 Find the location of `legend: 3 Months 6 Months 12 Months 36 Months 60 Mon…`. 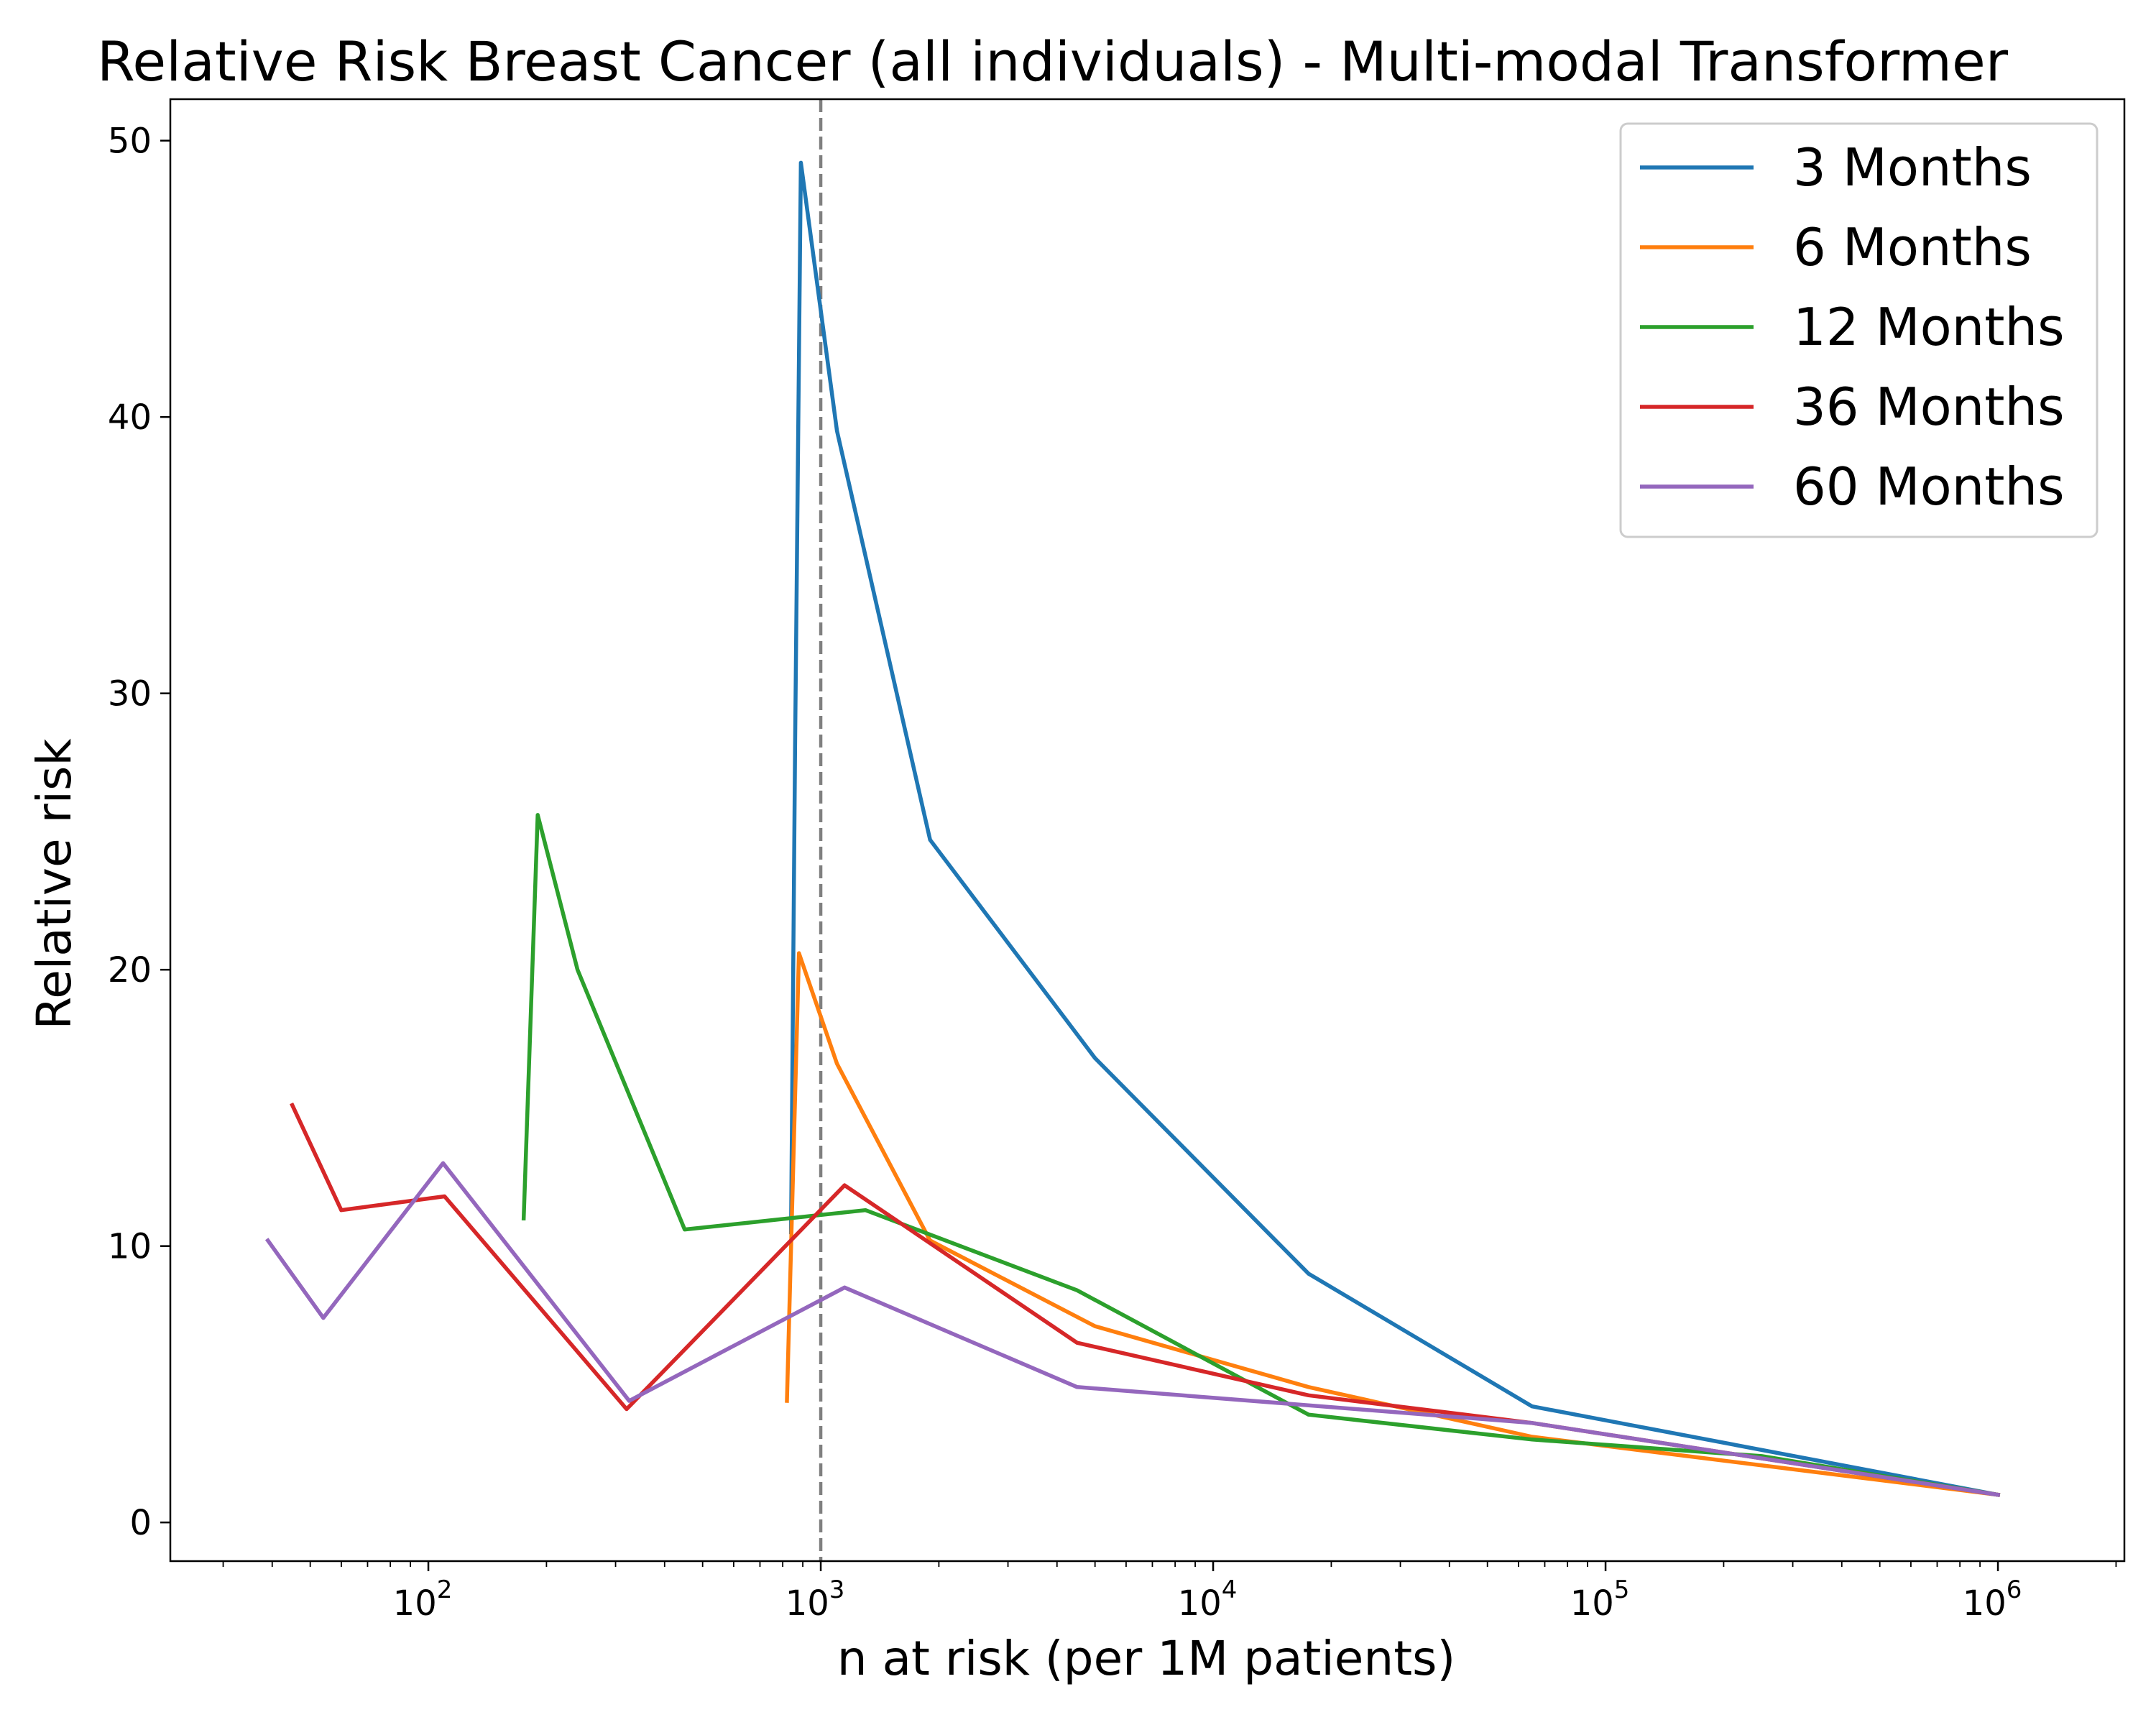

legend: 3 Months 6 Months 12 Months 36 Months 60 Mon… is located at coordinates (1859, 330).